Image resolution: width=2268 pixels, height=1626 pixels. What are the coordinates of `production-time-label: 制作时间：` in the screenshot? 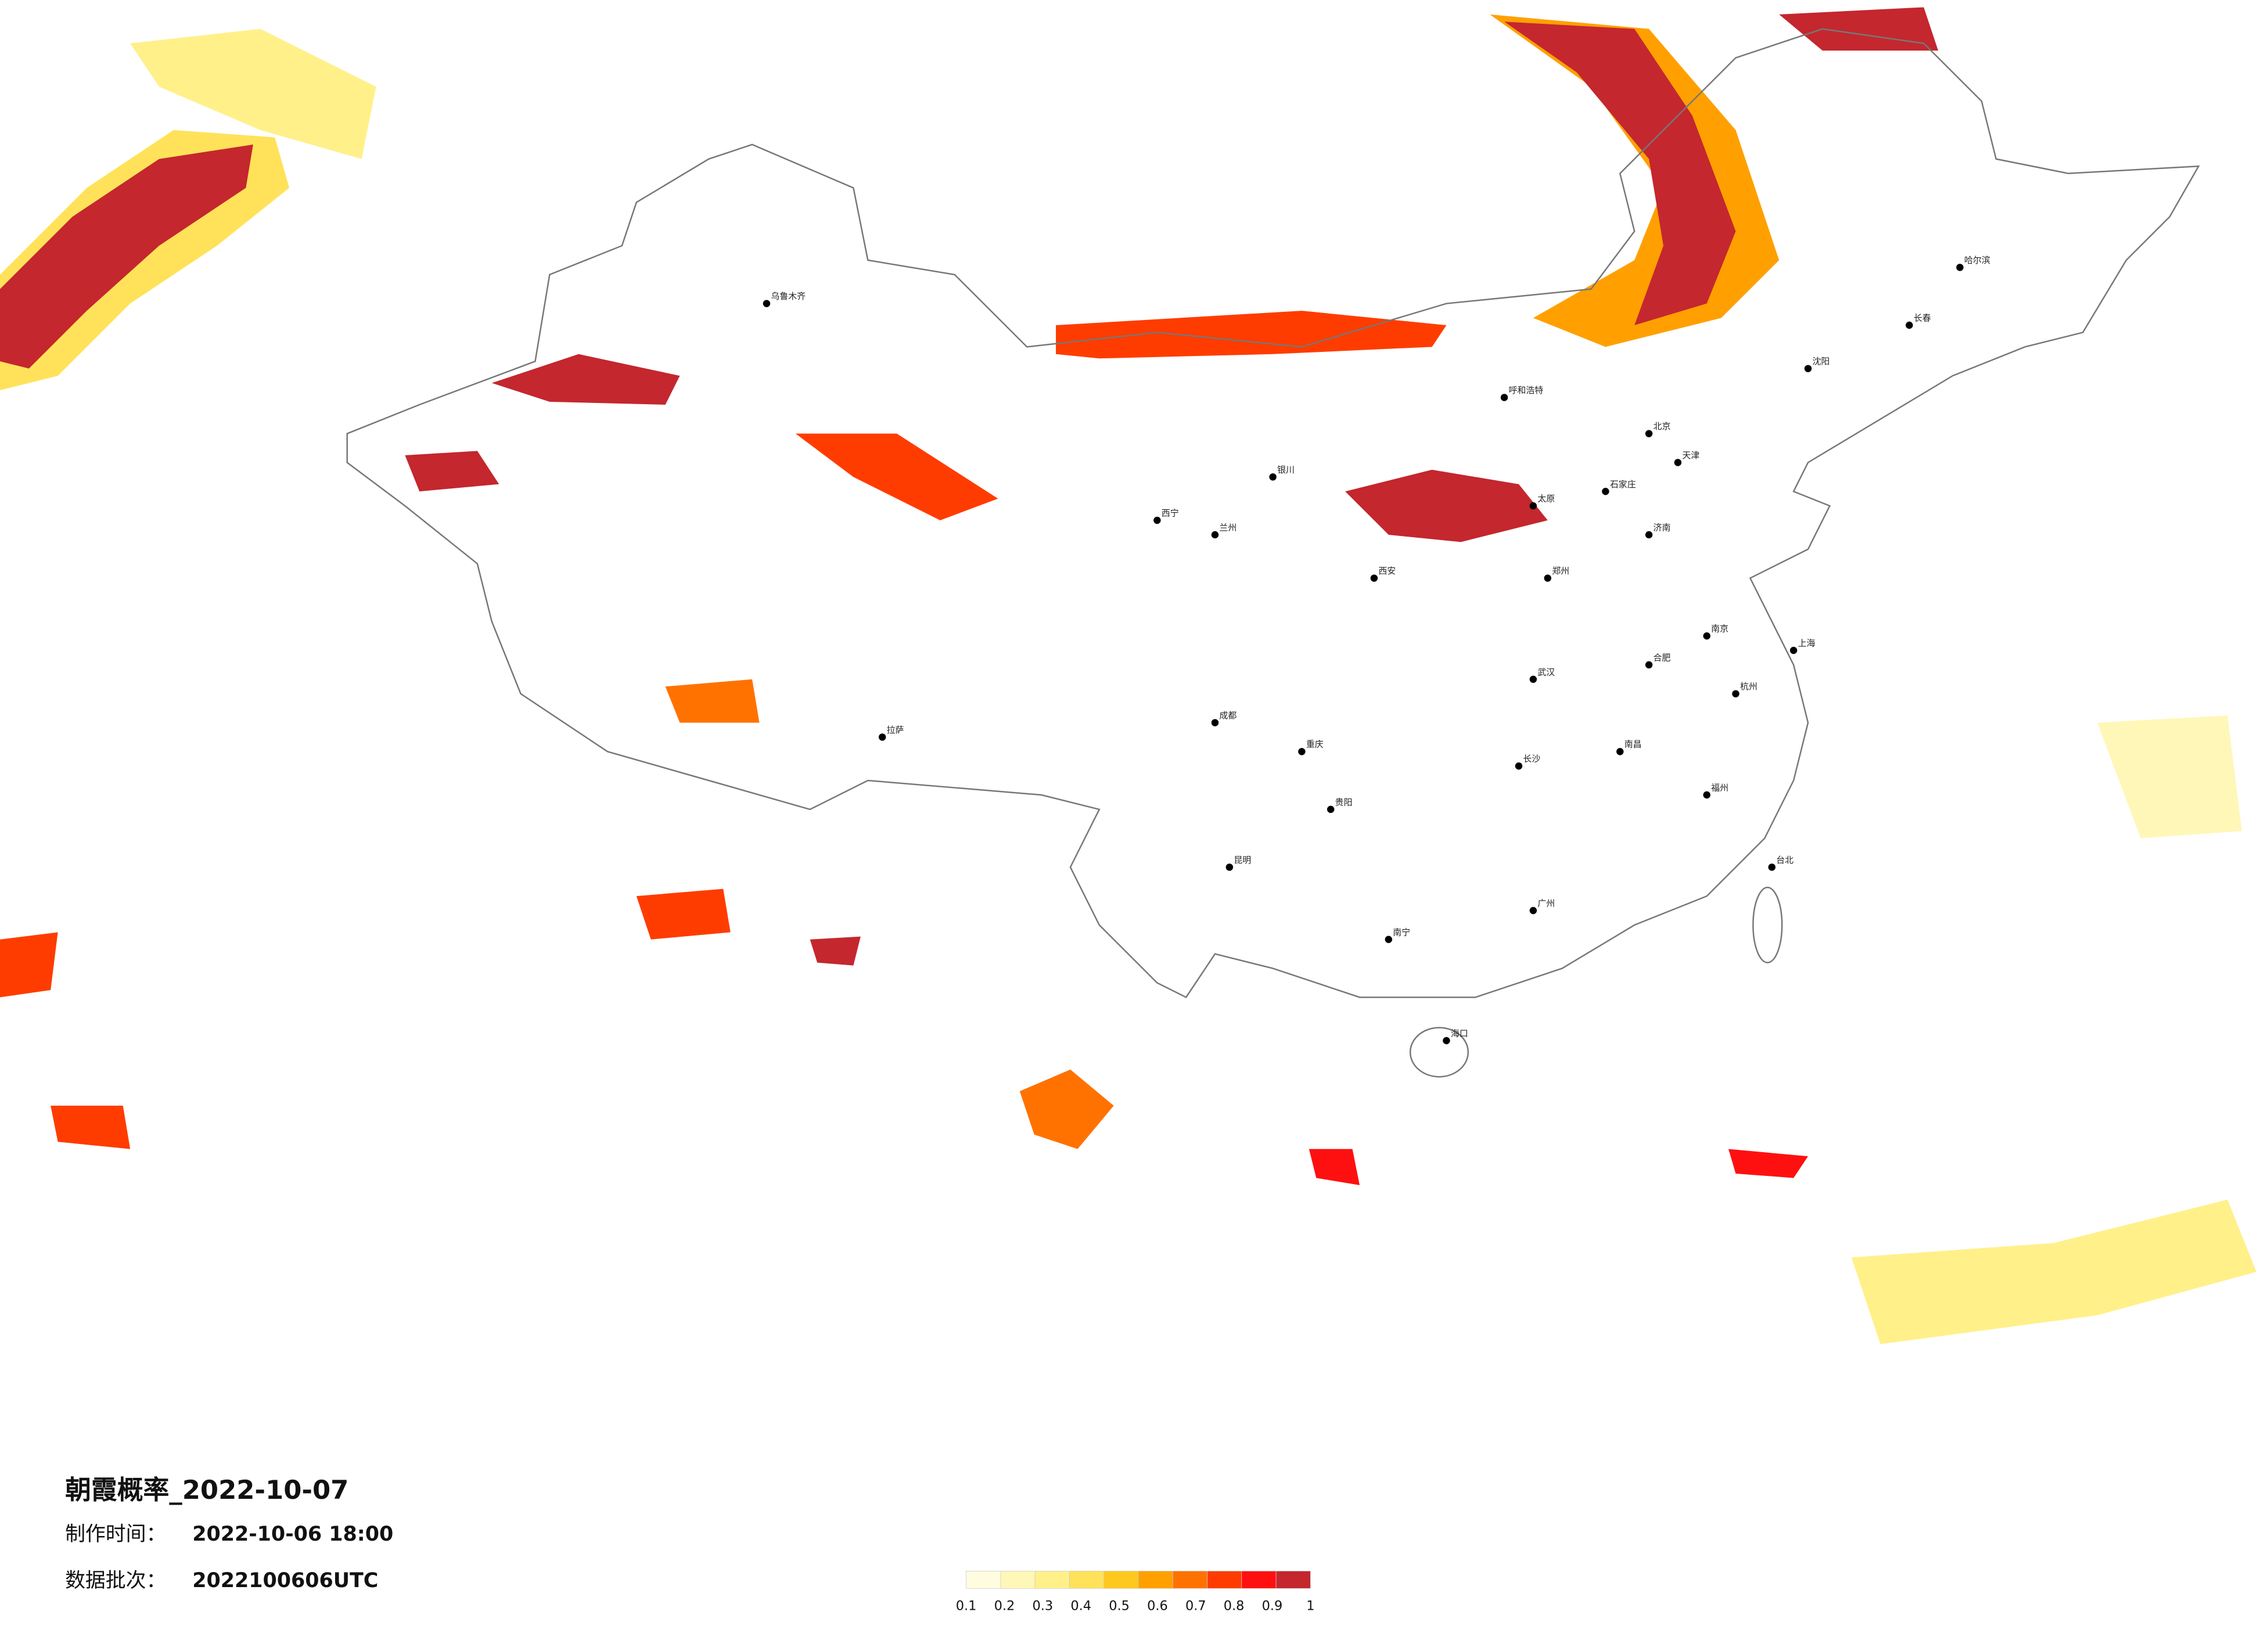 It's located at (115, 1534).